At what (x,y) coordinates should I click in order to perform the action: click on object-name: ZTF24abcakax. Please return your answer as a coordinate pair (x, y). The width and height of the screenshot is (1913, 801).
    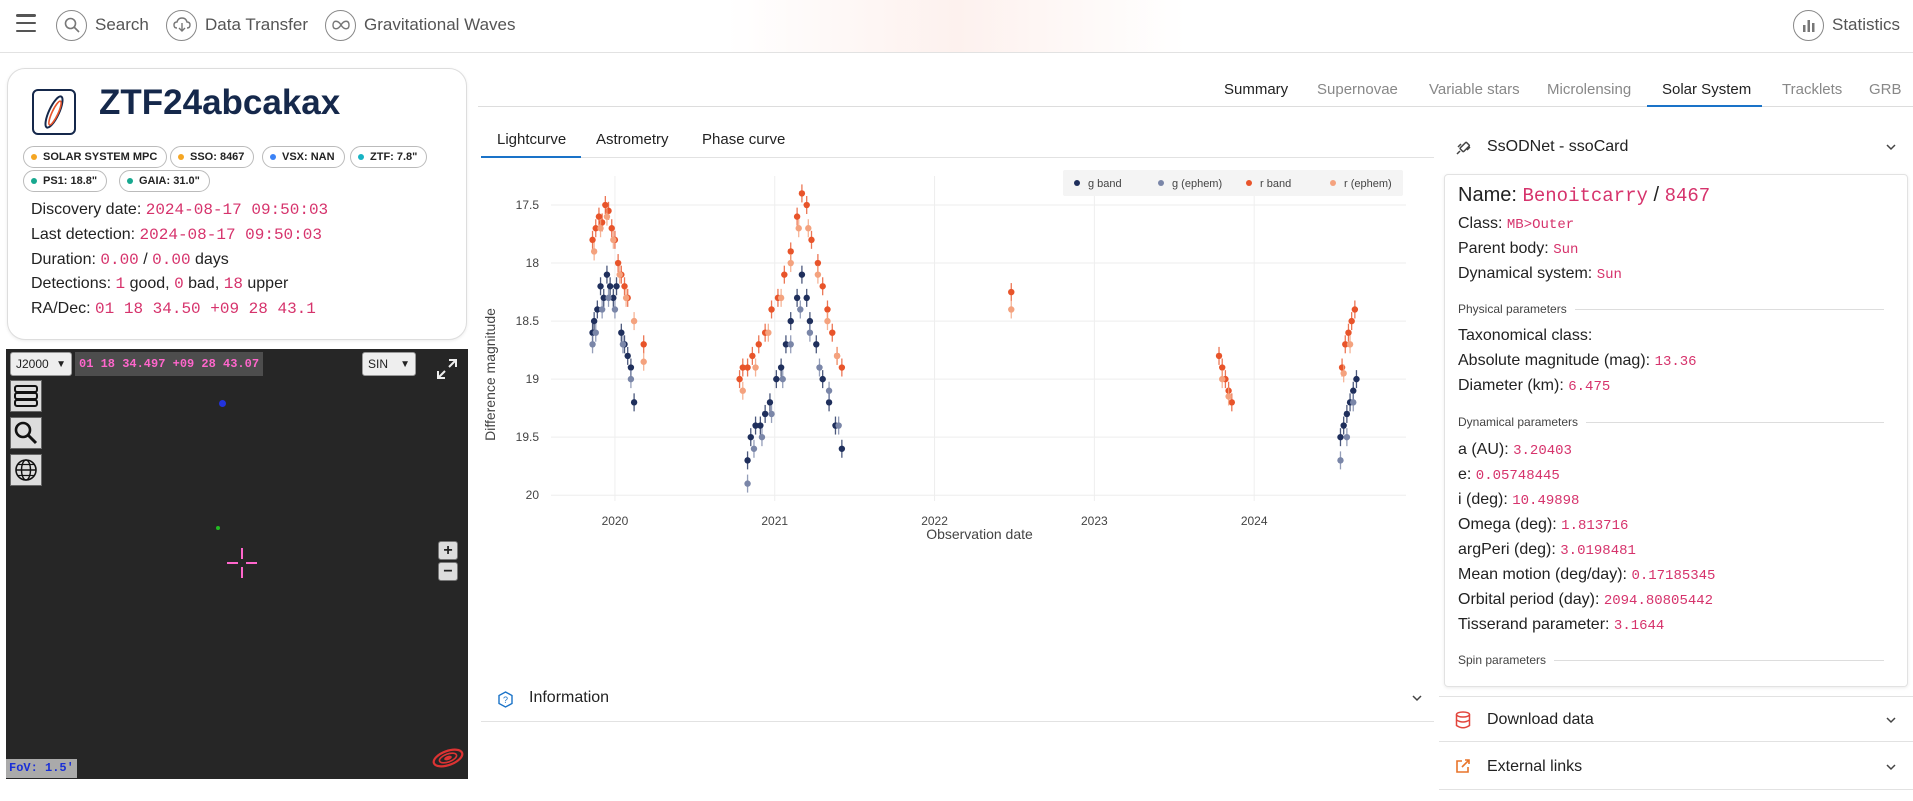
    Looking at the image, I should click on (220, 102).